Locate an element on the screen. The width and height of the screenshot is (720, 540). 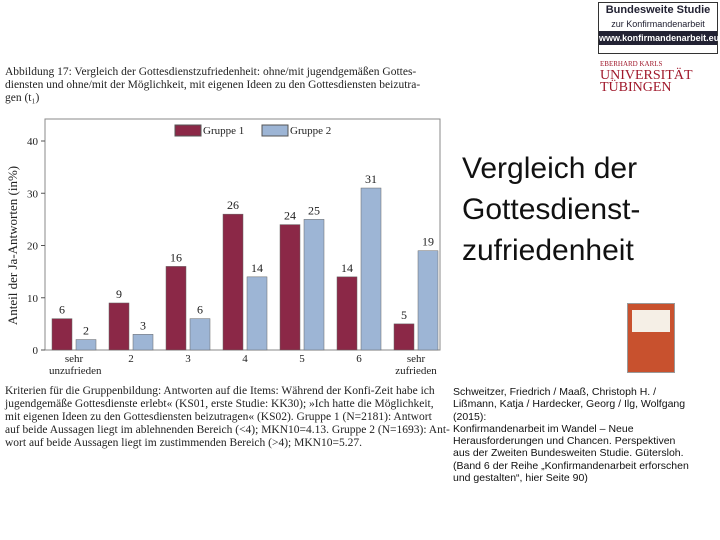
value-label: 25 is located at coordinates (314, 210).